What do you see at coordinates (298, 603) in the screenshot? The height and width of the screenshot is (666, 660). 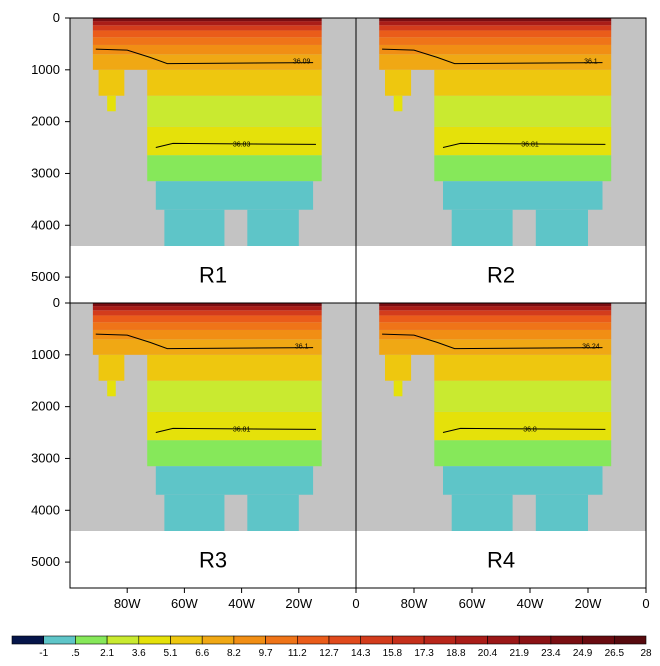 I see `x-tick-label: 20W` at bounding box center [298, 603].